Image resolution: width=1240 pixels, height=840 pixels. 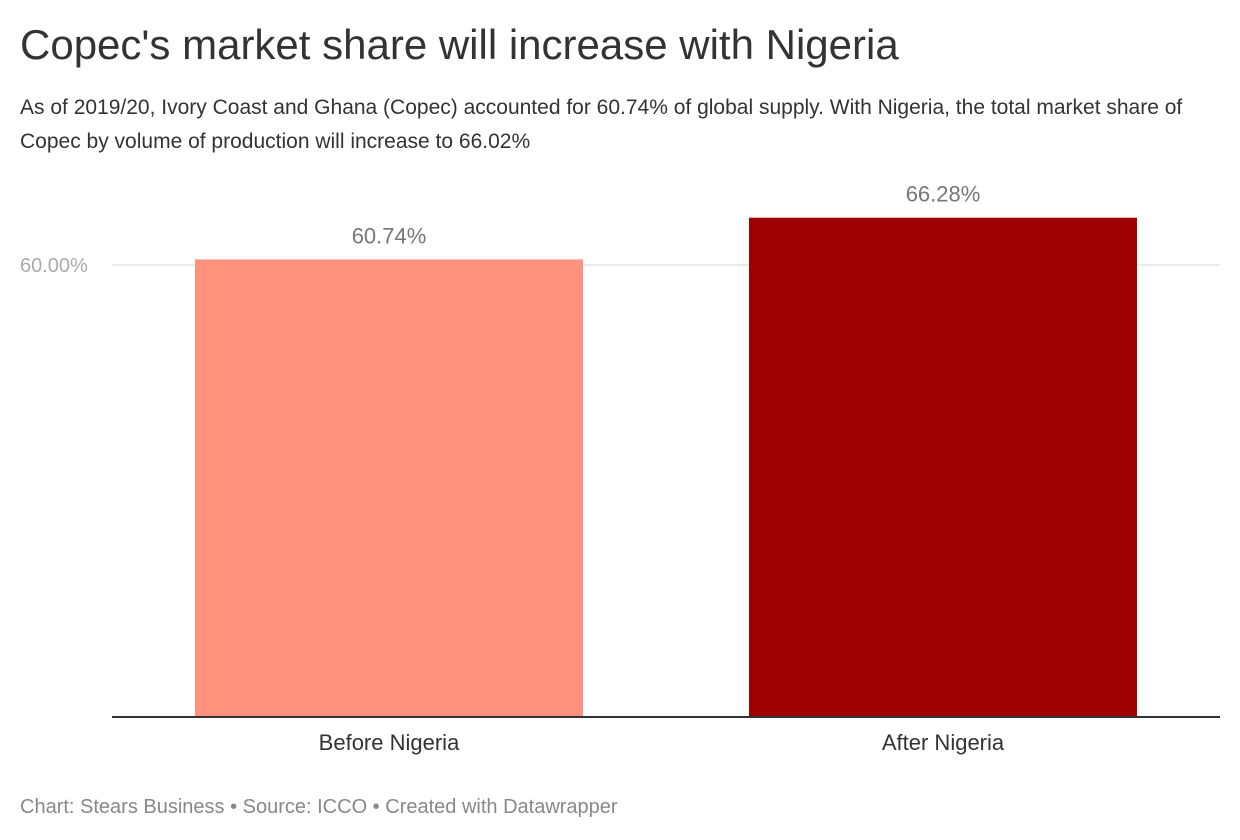 What do you see at coordinates (54, 266) in the screenshot?
I see `y-tick-label: 60.00%` at bounding box center [54, 266].